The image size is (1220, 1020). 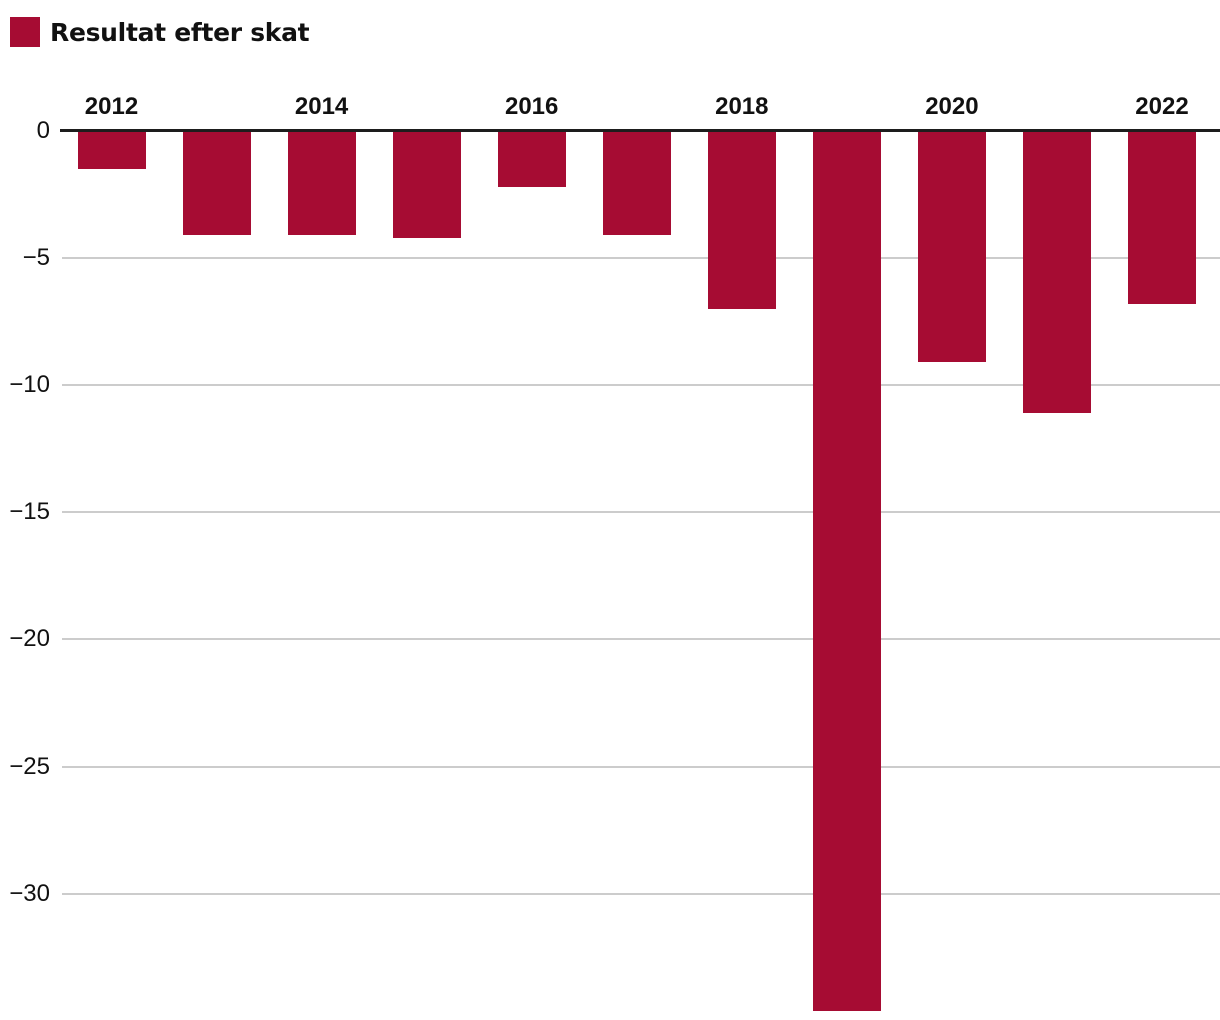 I want to click on ytick-label--5: −5, so click(x=36, y=258).